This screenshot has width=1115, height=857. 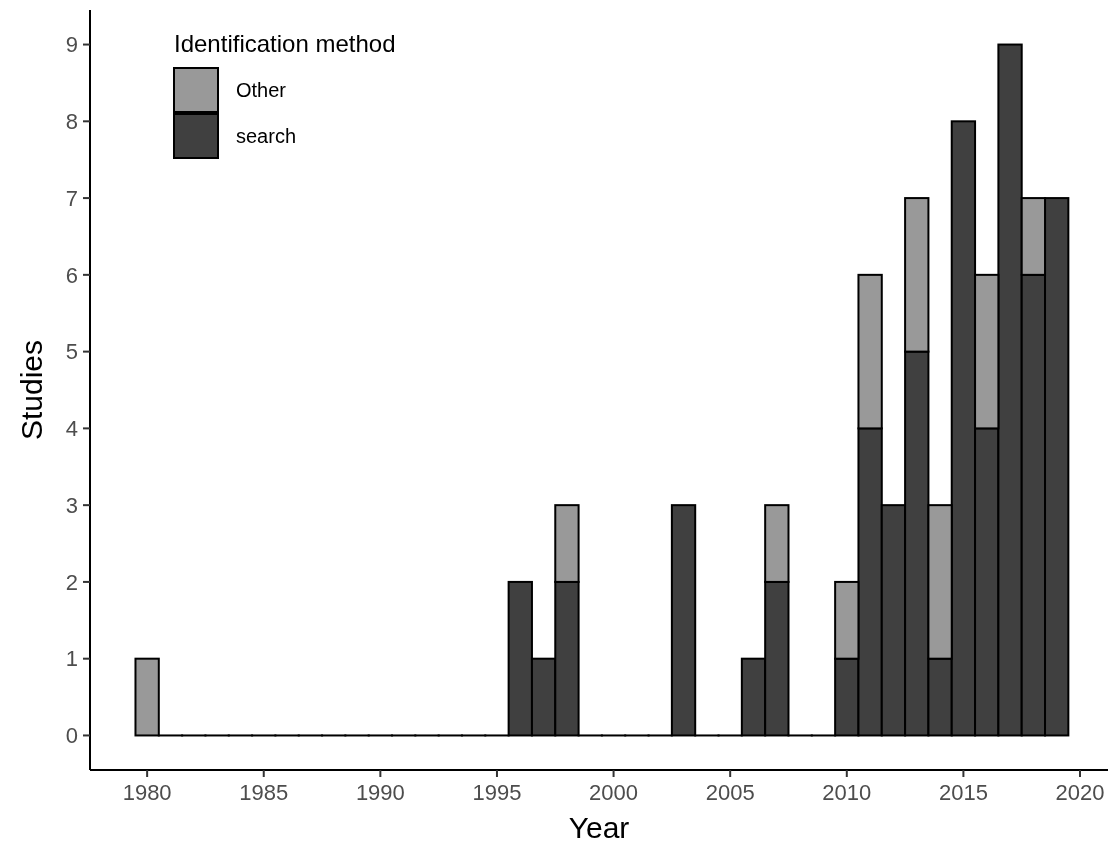 What do you see at coordinates (847, 792) in the screenshot?
I see `x-tick-label: 2010` at bounding box center [847, 792].